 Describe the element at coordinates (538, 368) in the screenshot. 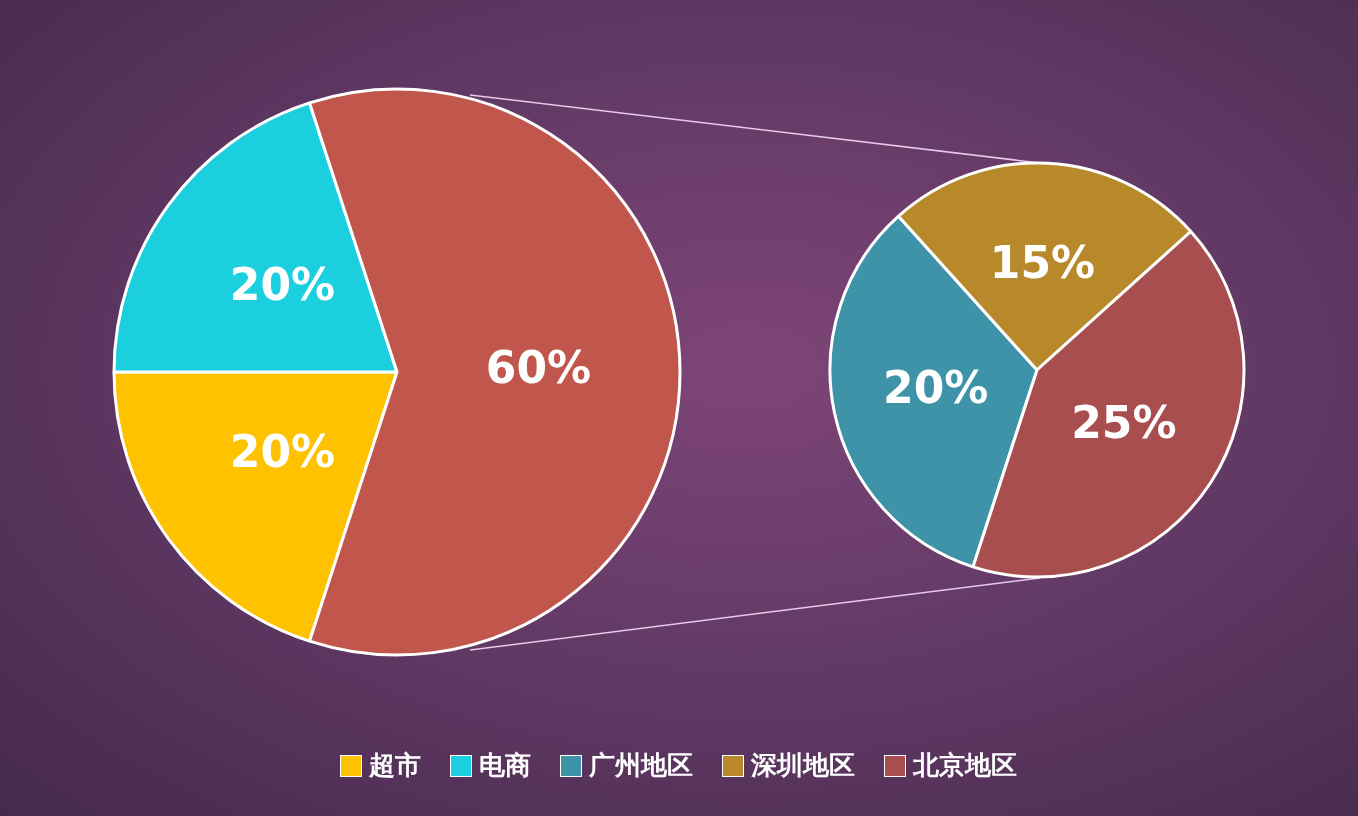

I see `data-label: 60%` at that location.